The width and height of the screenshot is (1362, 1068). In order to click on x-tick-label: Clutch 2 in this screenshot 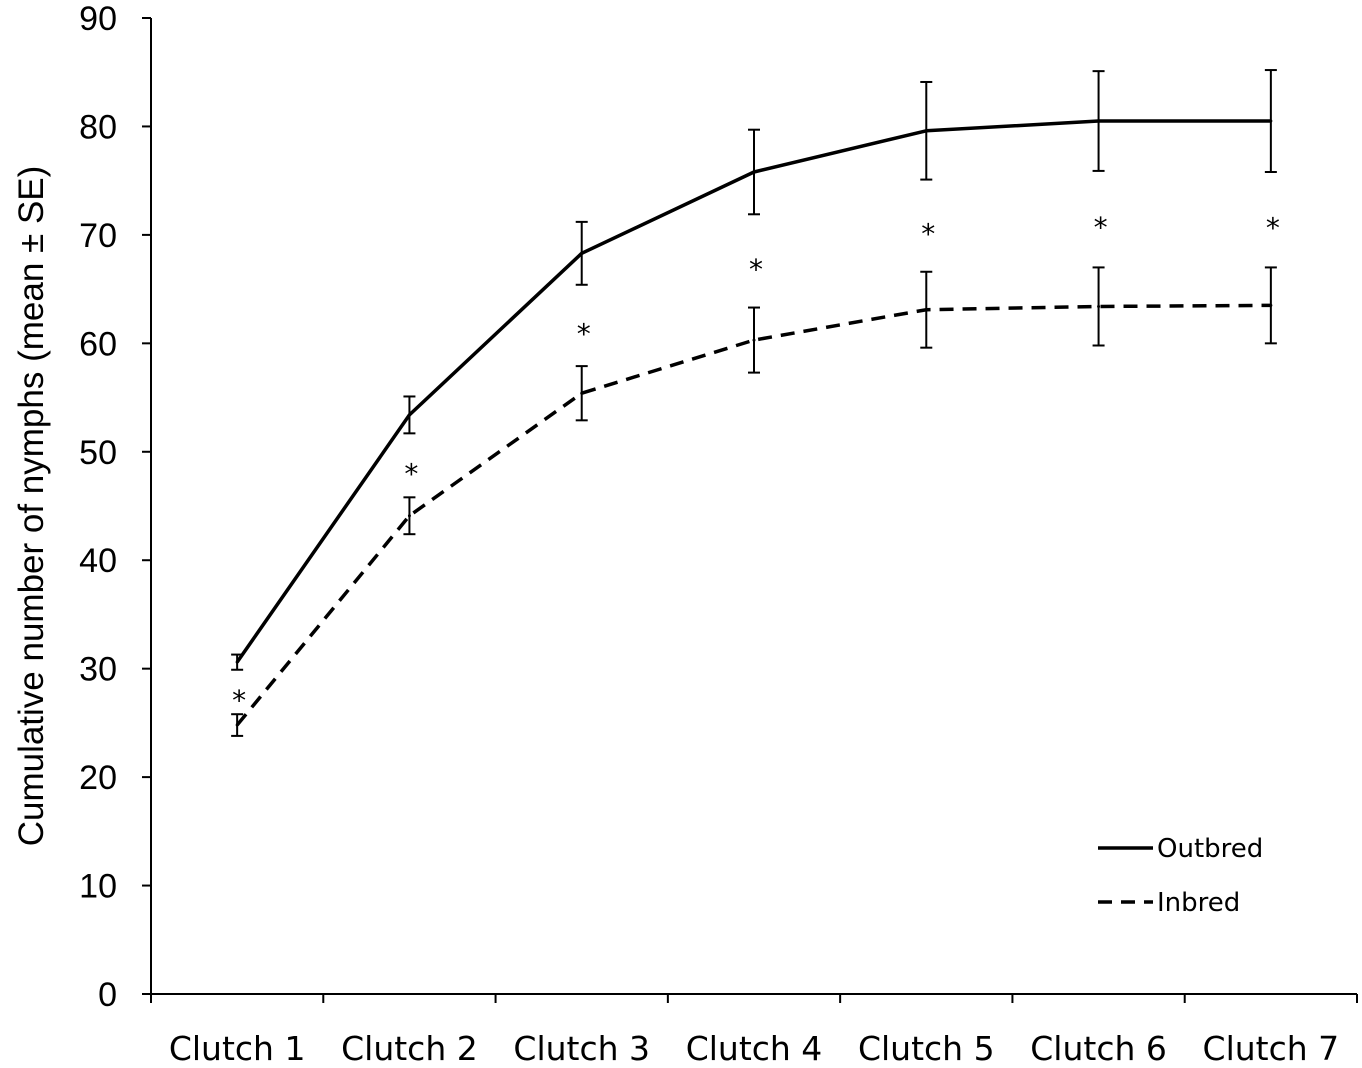, I will do `click(409, 1048)`.